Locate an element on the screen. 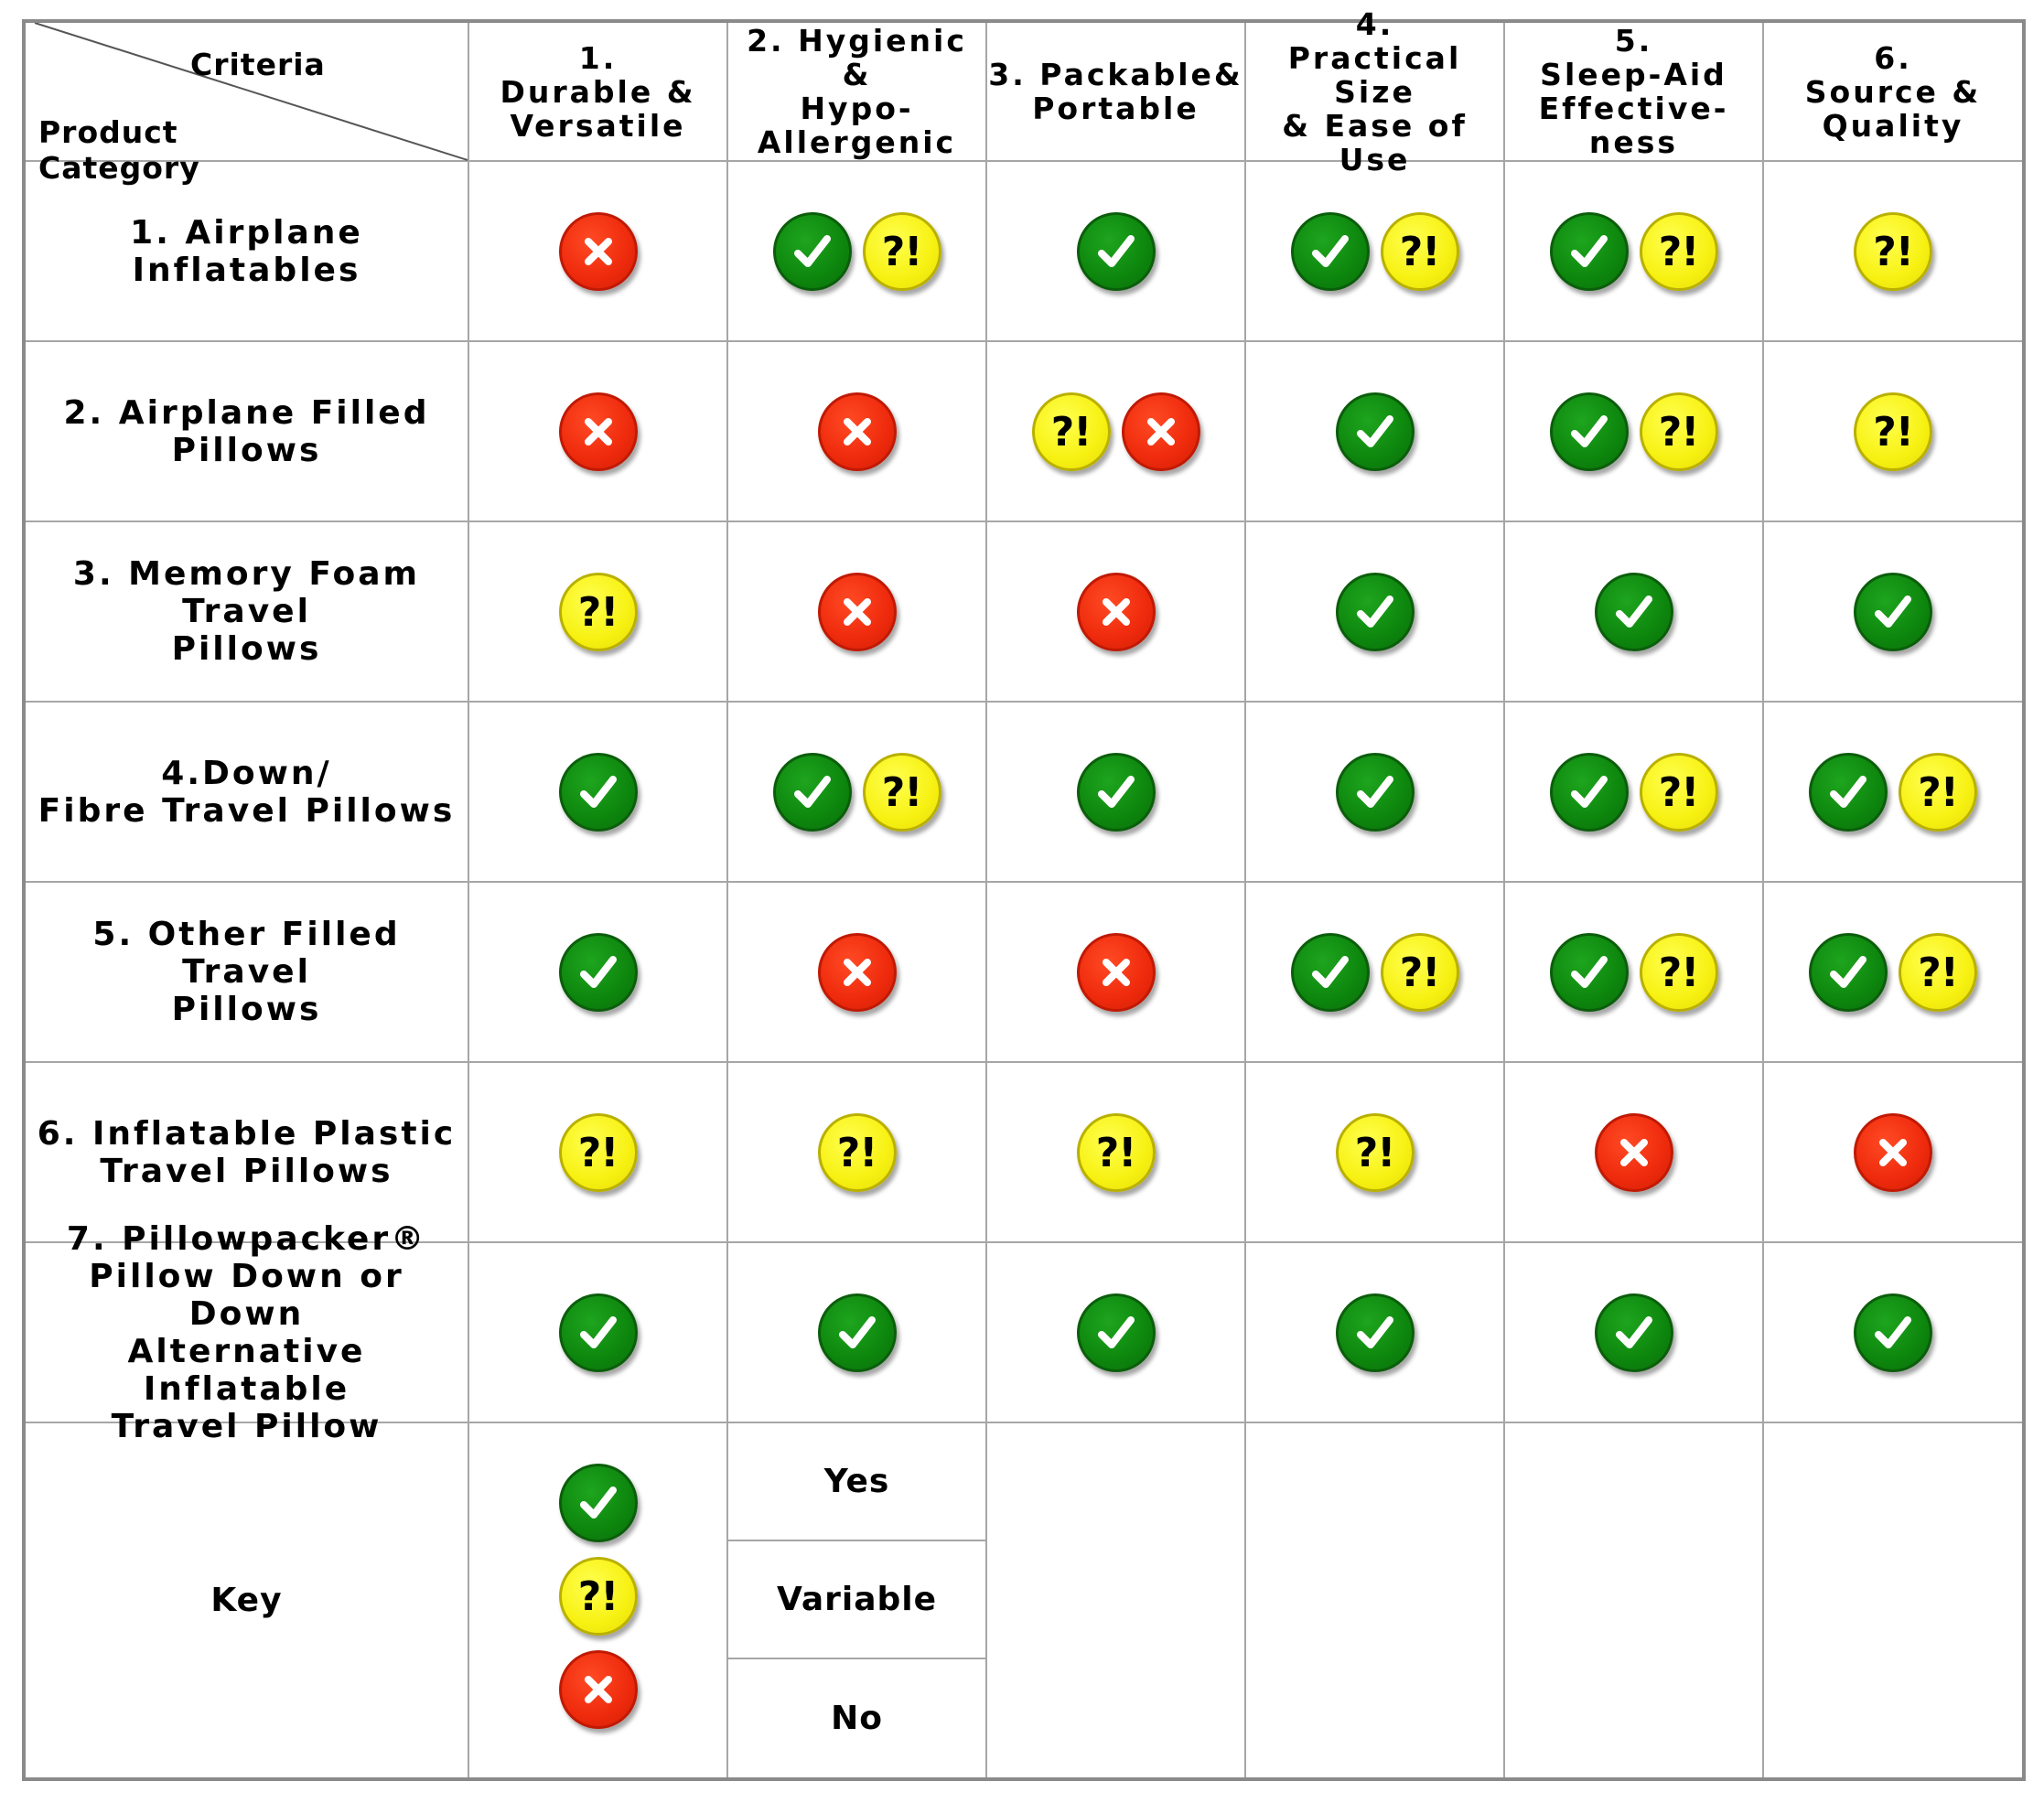 The width and height of the screenshot is (2044, 1803). criteria-title: 2. Hygienic & Hypo- Allergenic is located at coordinates (856, 91).